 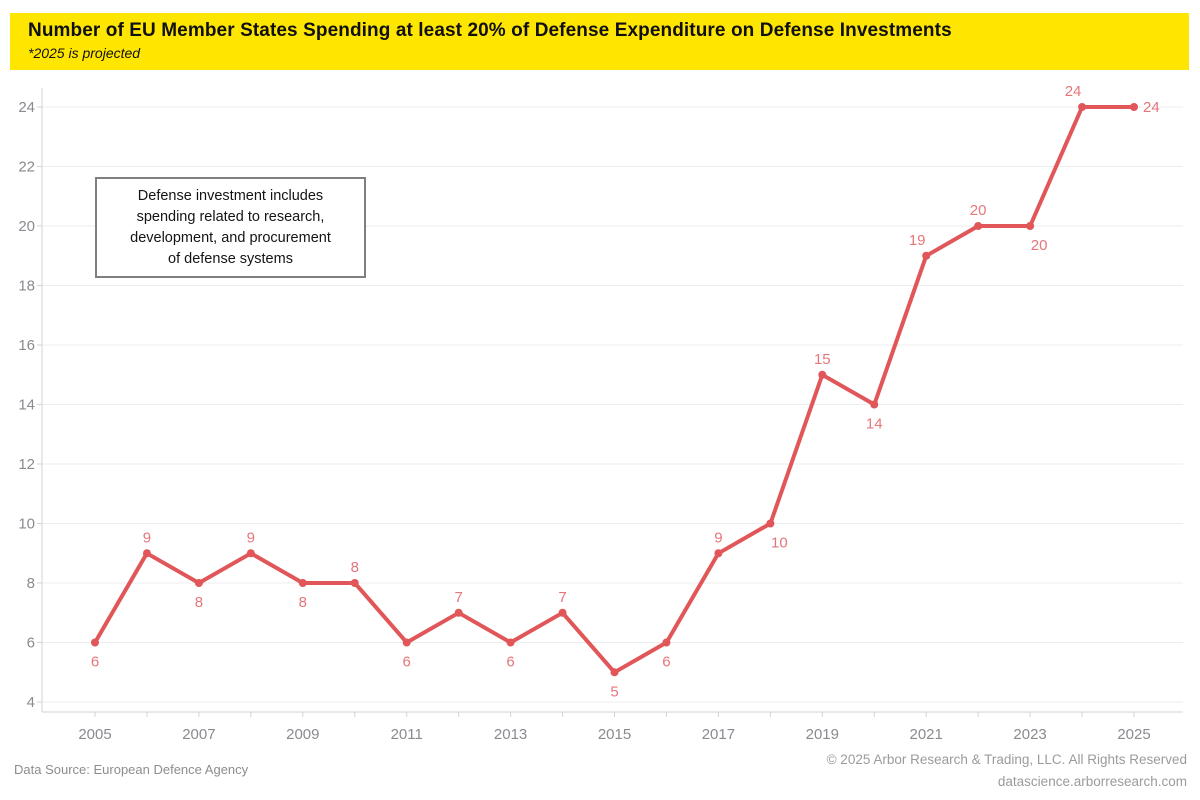 I want to click on x-tick-label: 2009, so click(x=302, y=734).